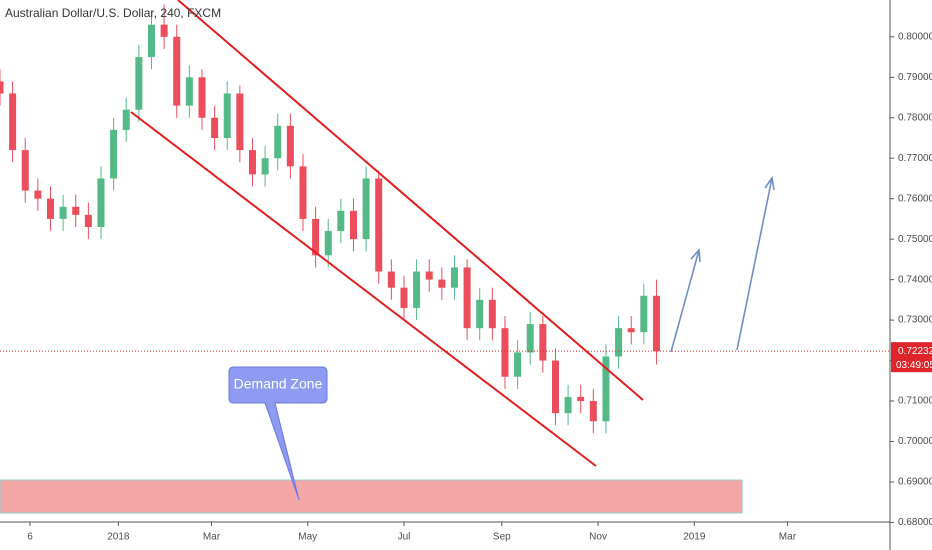 The width and height of the screenshot is (932, 550). What do you see at coordinates (113, 13) in the screenshot?
I see `chart-title: Australian Dollar/U.S. Dollar, 240, FXCM` at bounding box center [113, 13].